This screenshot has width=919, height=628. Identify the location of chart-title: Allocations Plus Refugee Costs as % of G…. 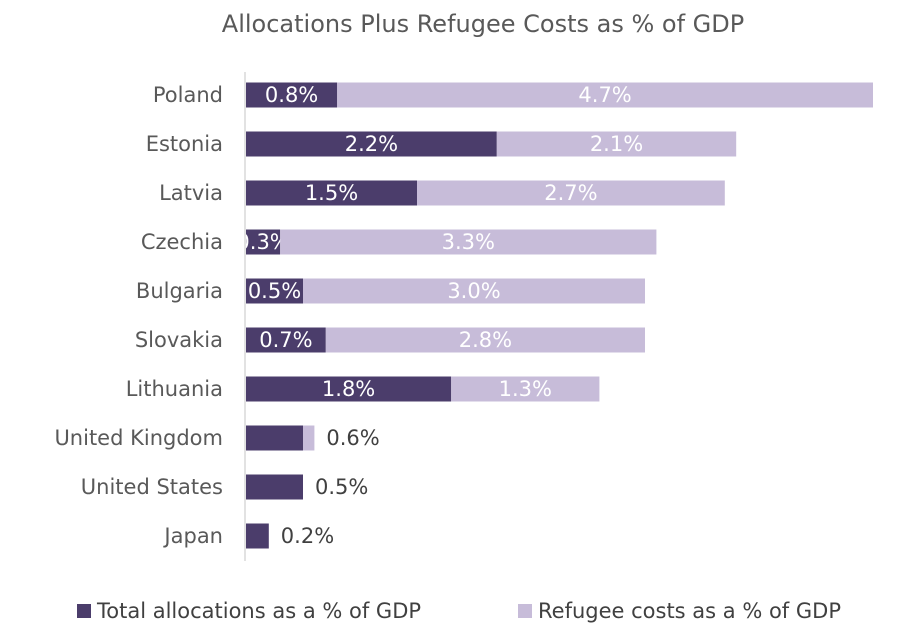
(483, 24).